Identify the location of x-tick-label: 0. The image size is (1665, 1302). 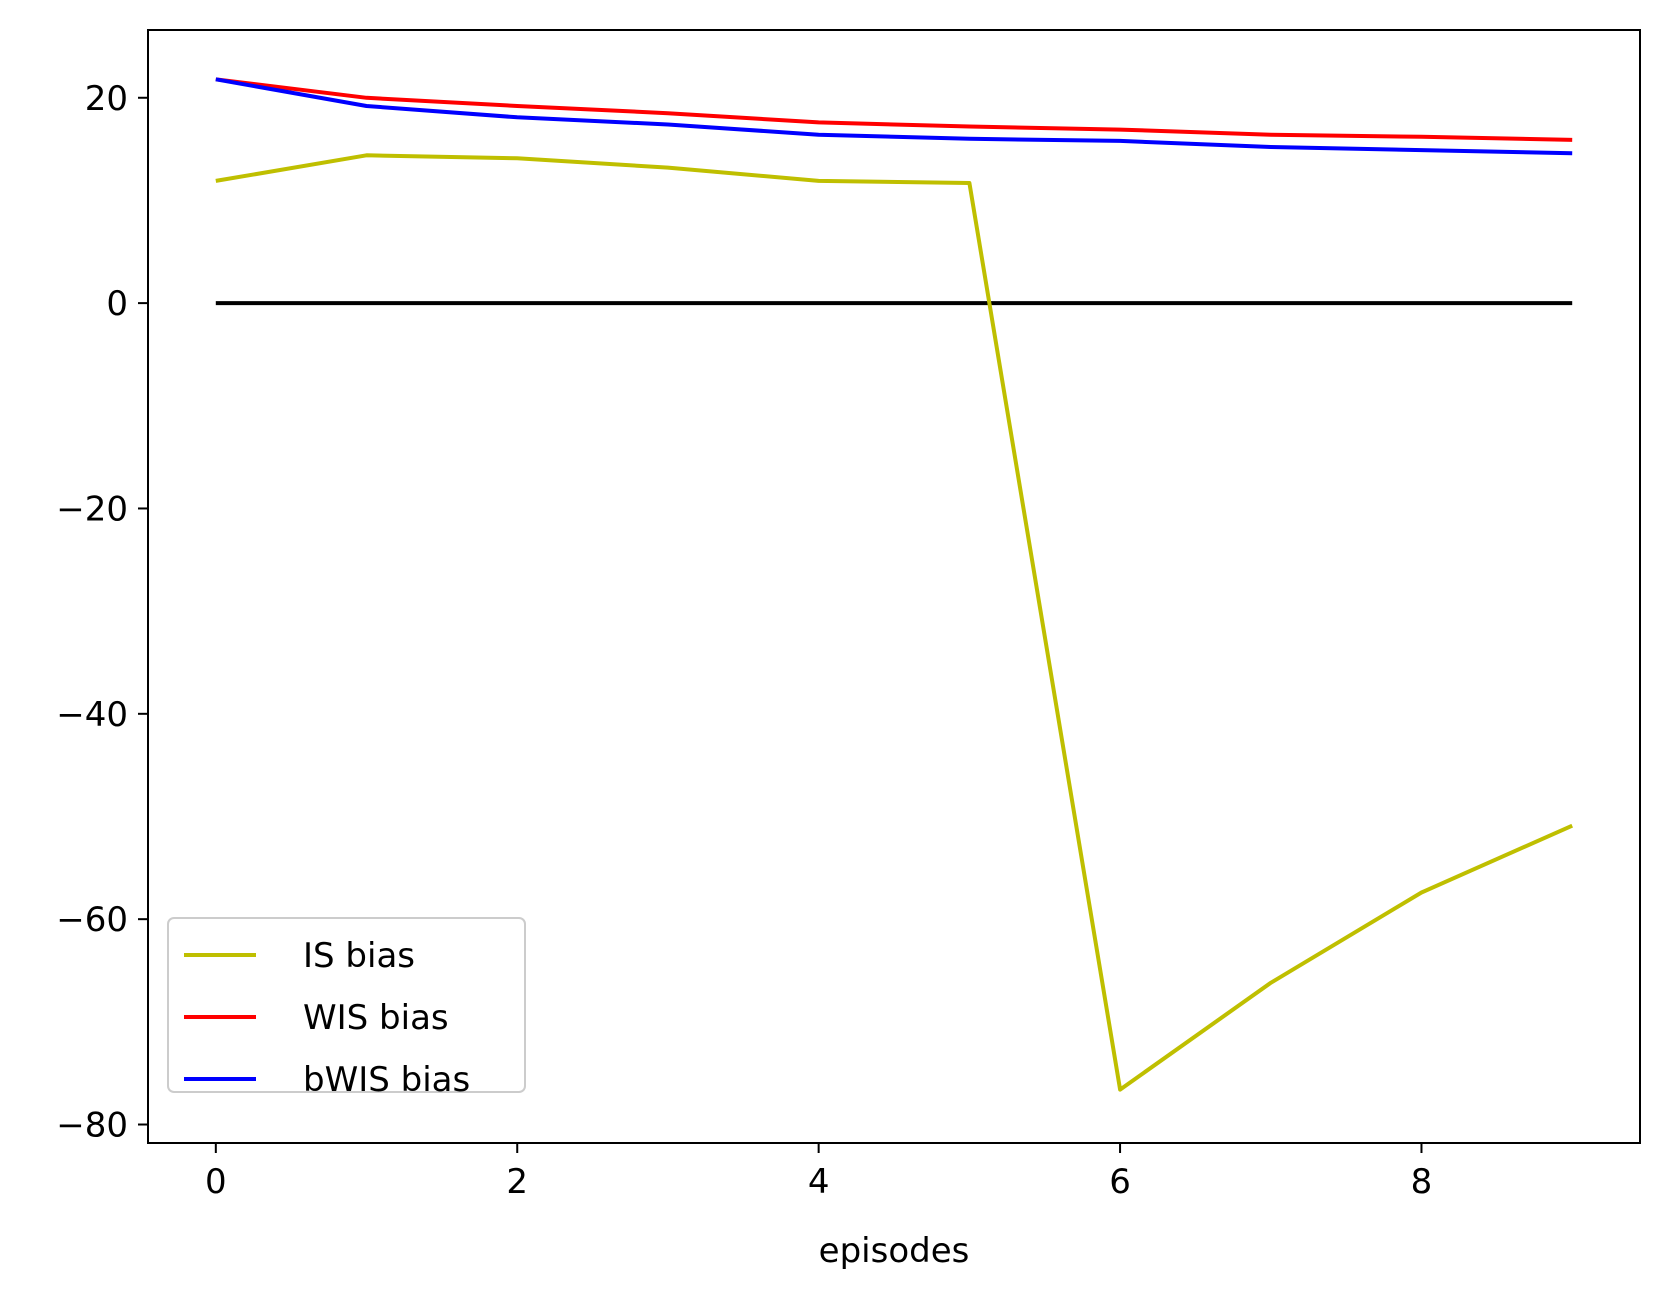
(216, 1182).